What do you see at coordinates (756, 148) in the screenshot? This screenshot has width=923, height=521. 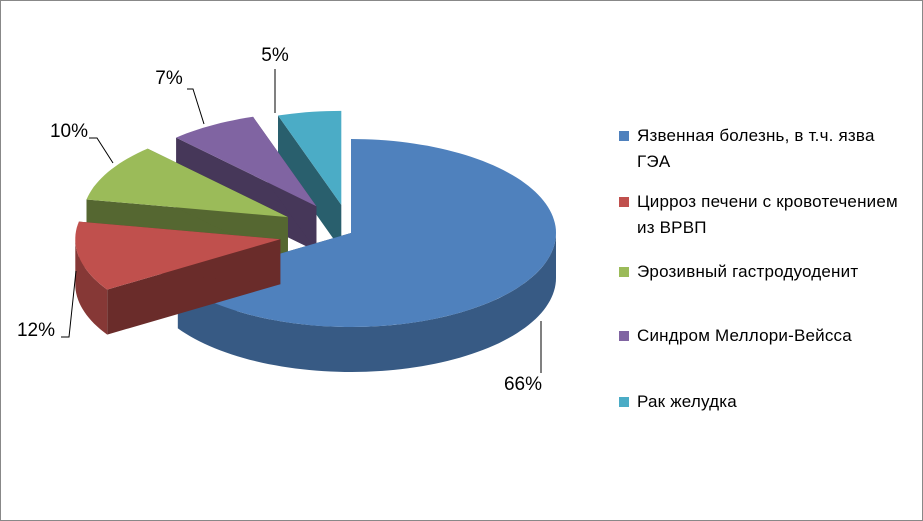 I see `legend-label: Язвенная болезнь, в т.ч. язва ГЭА` at bounding box center [756, 148].